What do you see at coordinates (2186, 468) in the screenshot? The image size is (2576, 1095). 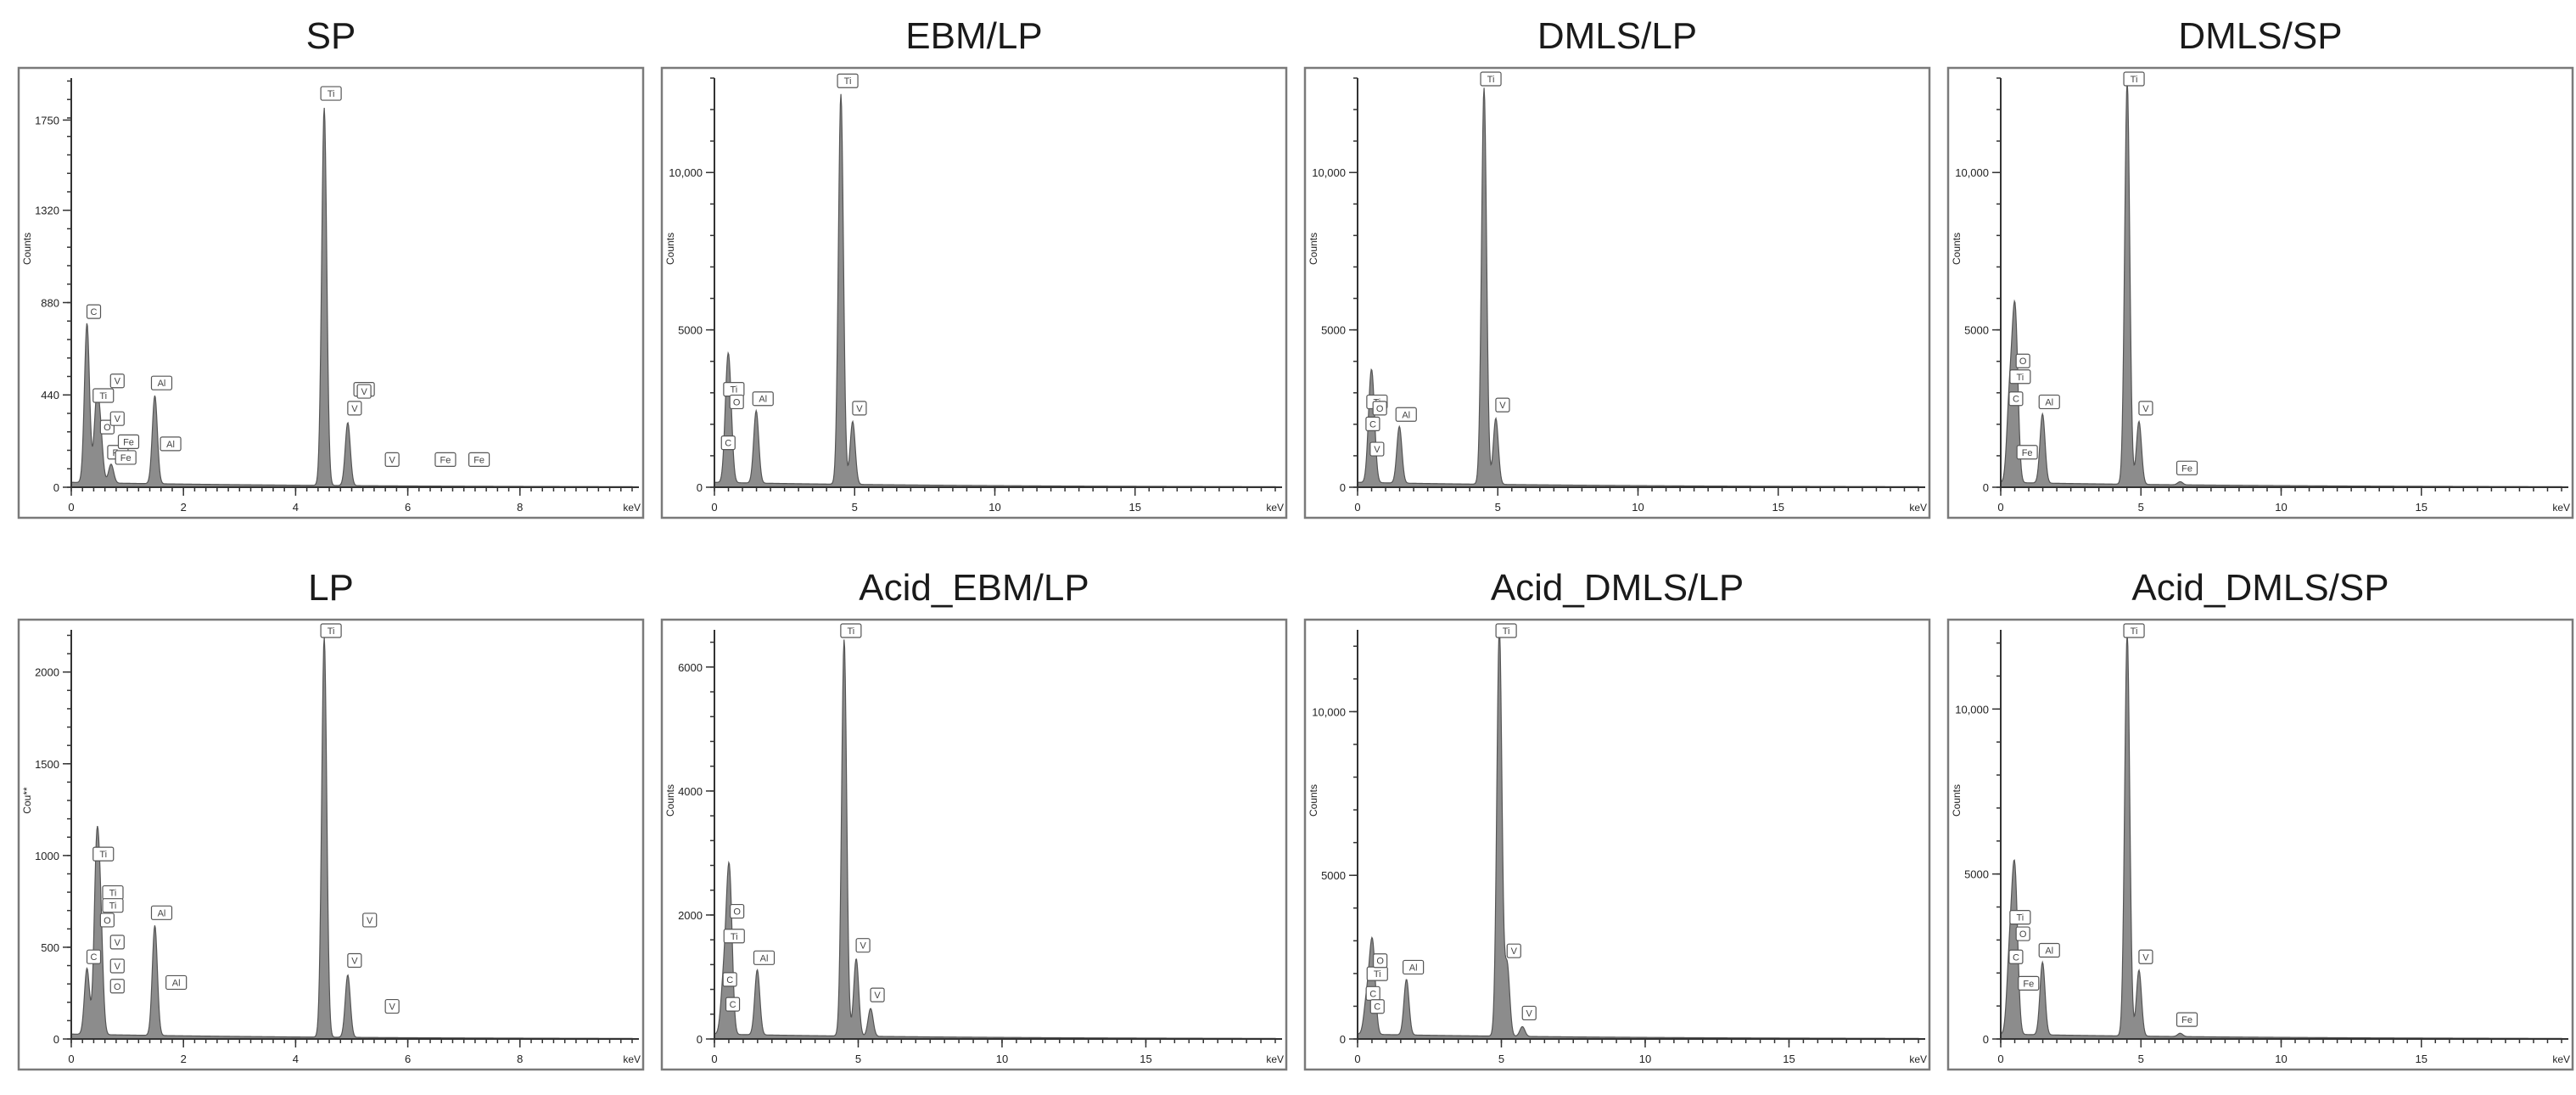 I see `peak-label: Fe` at bounding box center [2186, 468].